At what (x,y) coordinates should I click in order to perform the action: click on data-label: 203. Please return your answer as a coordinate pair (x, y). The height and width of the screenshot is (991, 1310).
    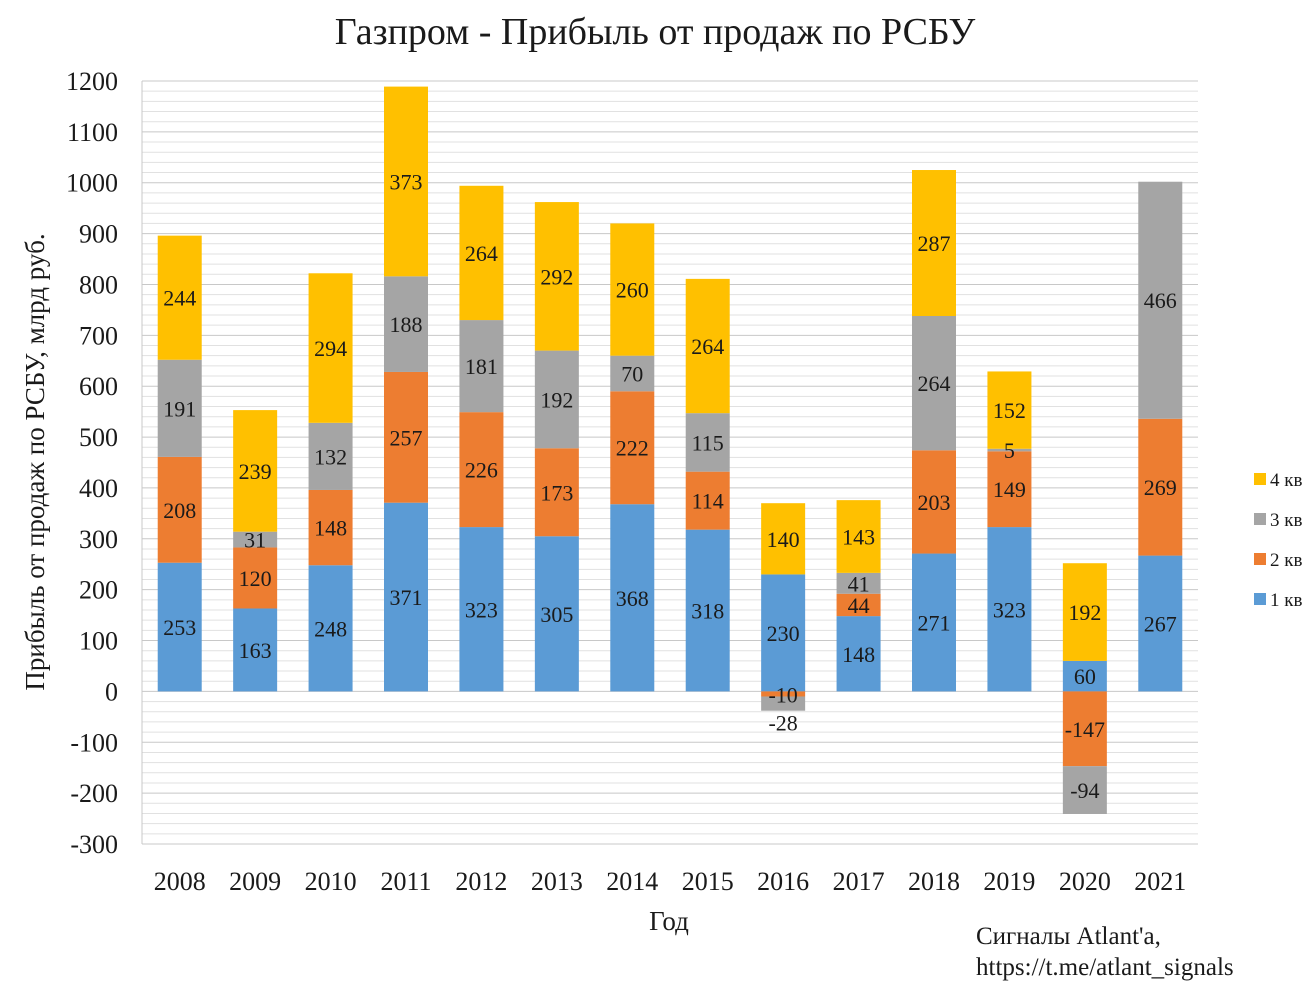
    Looking at the image, I should click on (934, 502).